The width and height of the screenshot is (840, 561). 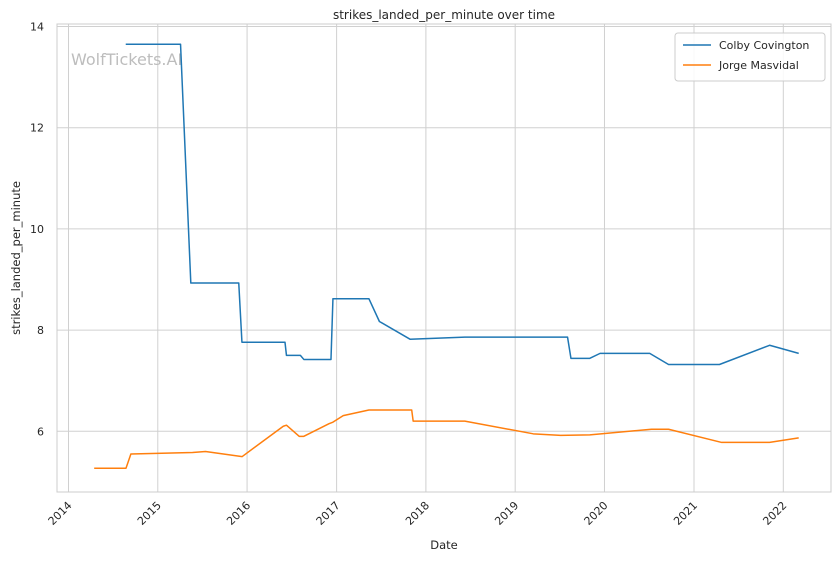 I want to click on x-axis-label: Date, so click(x=444, y=545).